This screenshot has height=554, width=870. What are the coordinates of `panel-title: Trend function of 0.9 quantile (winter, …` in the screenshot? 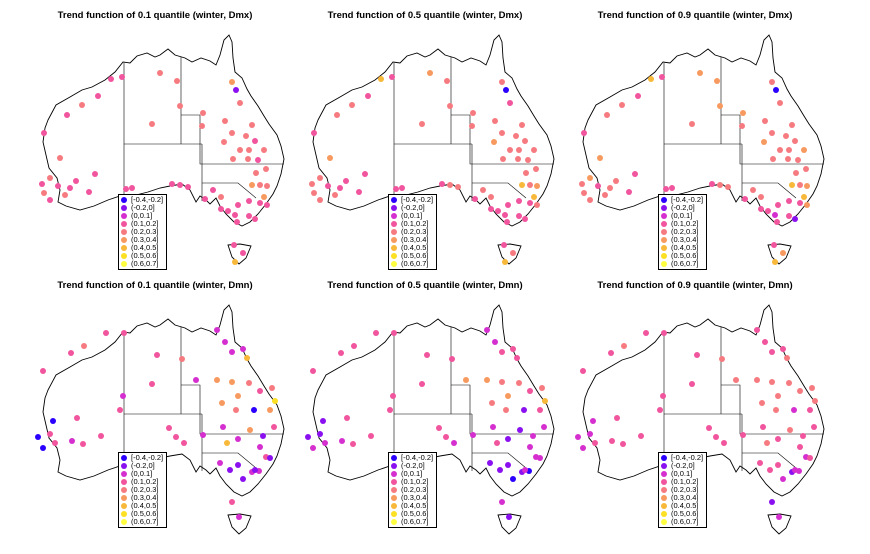 It's located at (695, 15).